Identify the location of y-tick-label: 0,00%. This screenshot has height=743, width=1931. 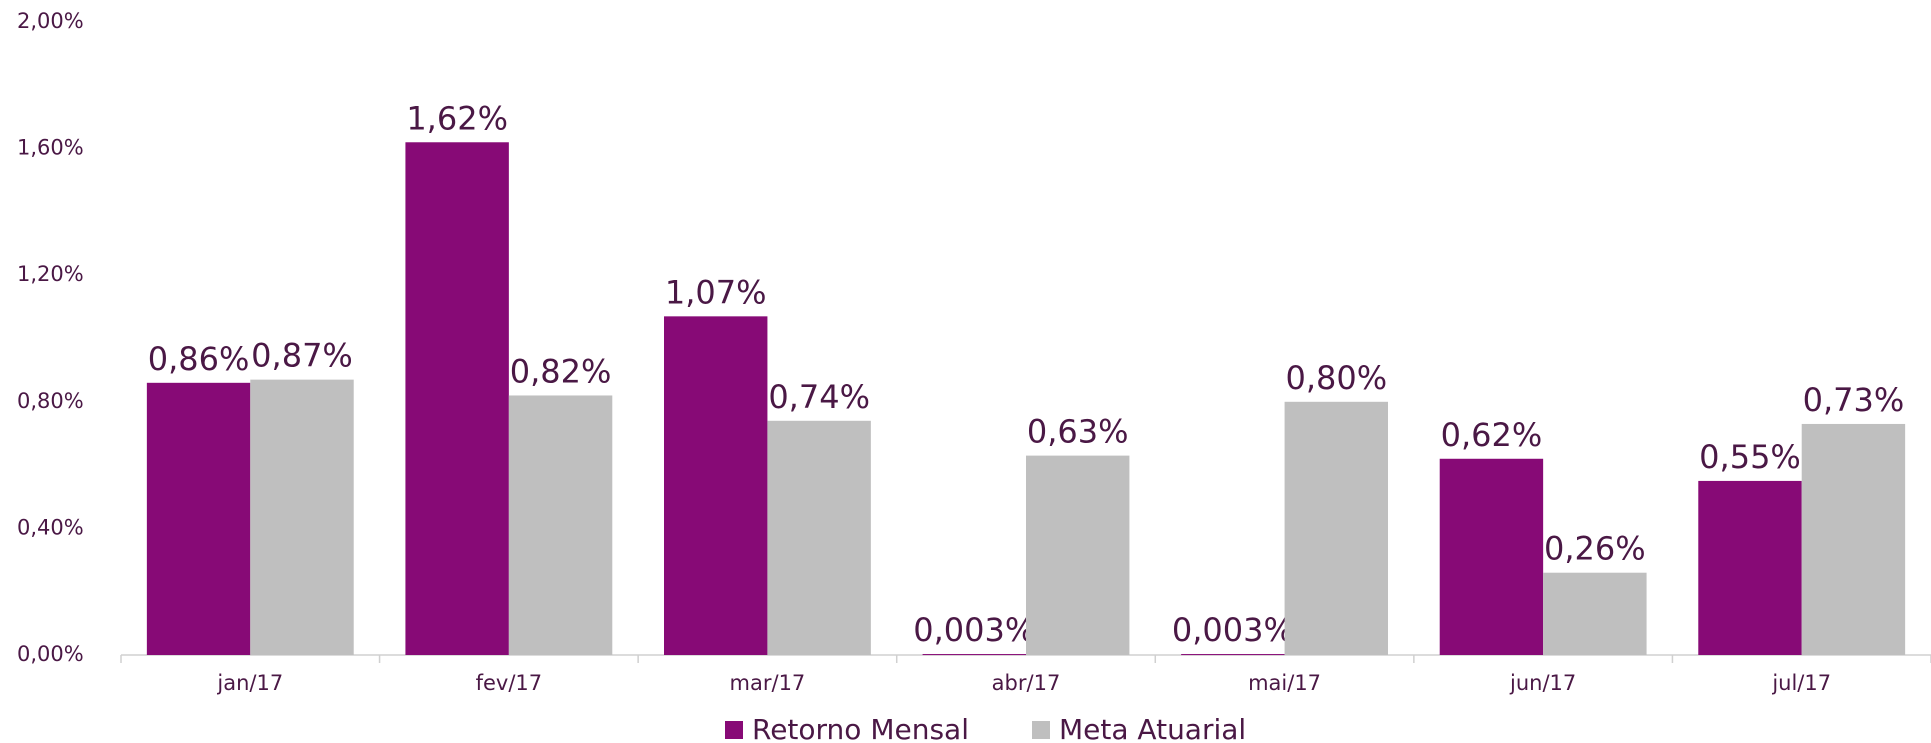
(50, 654).